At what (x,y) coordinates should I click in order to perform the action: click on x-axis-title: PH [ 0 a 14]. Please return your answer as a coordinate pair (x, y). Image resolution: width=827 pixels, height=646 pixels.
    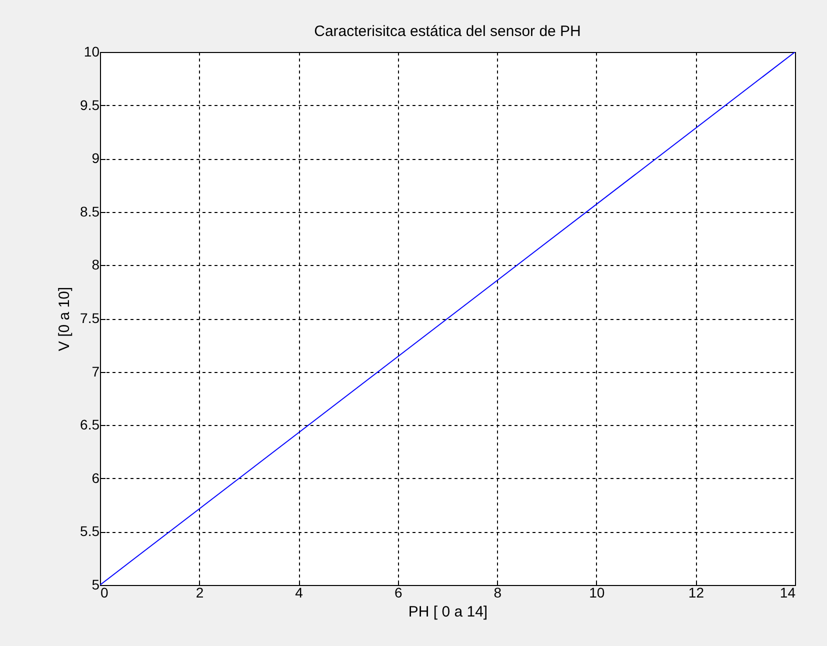
    Looking at the image, I should click on (448, 612).